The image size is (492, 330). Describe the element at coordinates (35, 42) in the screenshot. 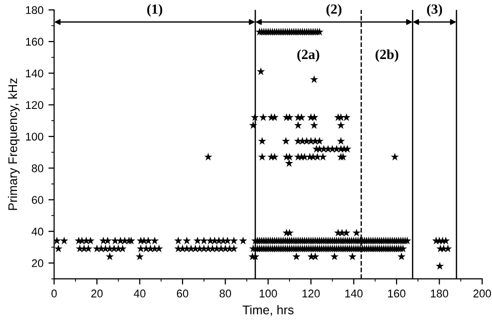

I see `y-tick-label: 160` at that location.